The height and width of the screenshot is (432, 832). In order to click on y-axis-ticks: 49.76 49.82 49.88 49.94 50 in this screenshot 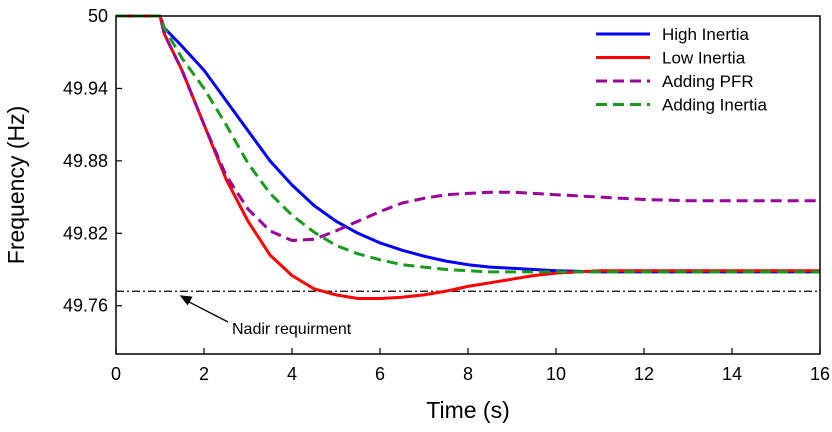, I will do `click(92, 161)`.